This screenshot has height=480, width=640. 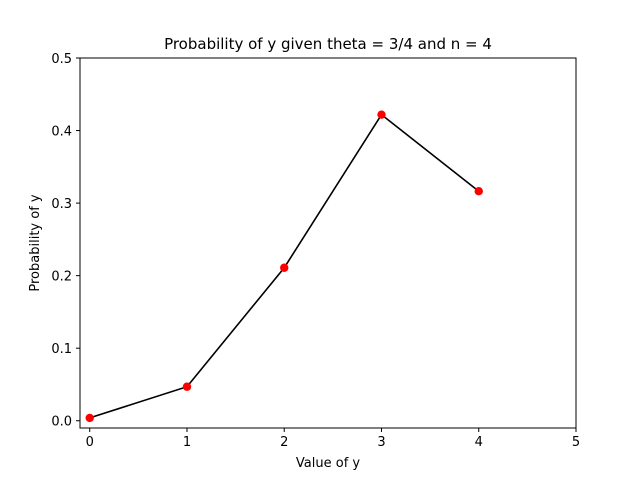 I want to click on y-tick-label: 0.0, so click(x=61, y=422).